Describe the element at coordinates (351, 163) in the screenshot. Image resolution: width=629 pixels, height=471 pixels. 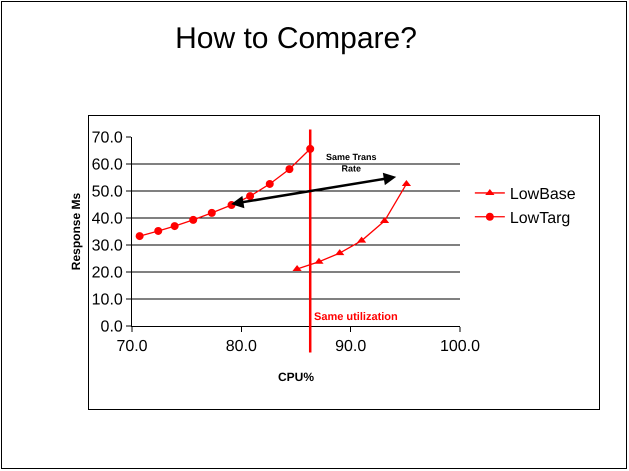
I see `annotation: Same Trans Rate` at that location.